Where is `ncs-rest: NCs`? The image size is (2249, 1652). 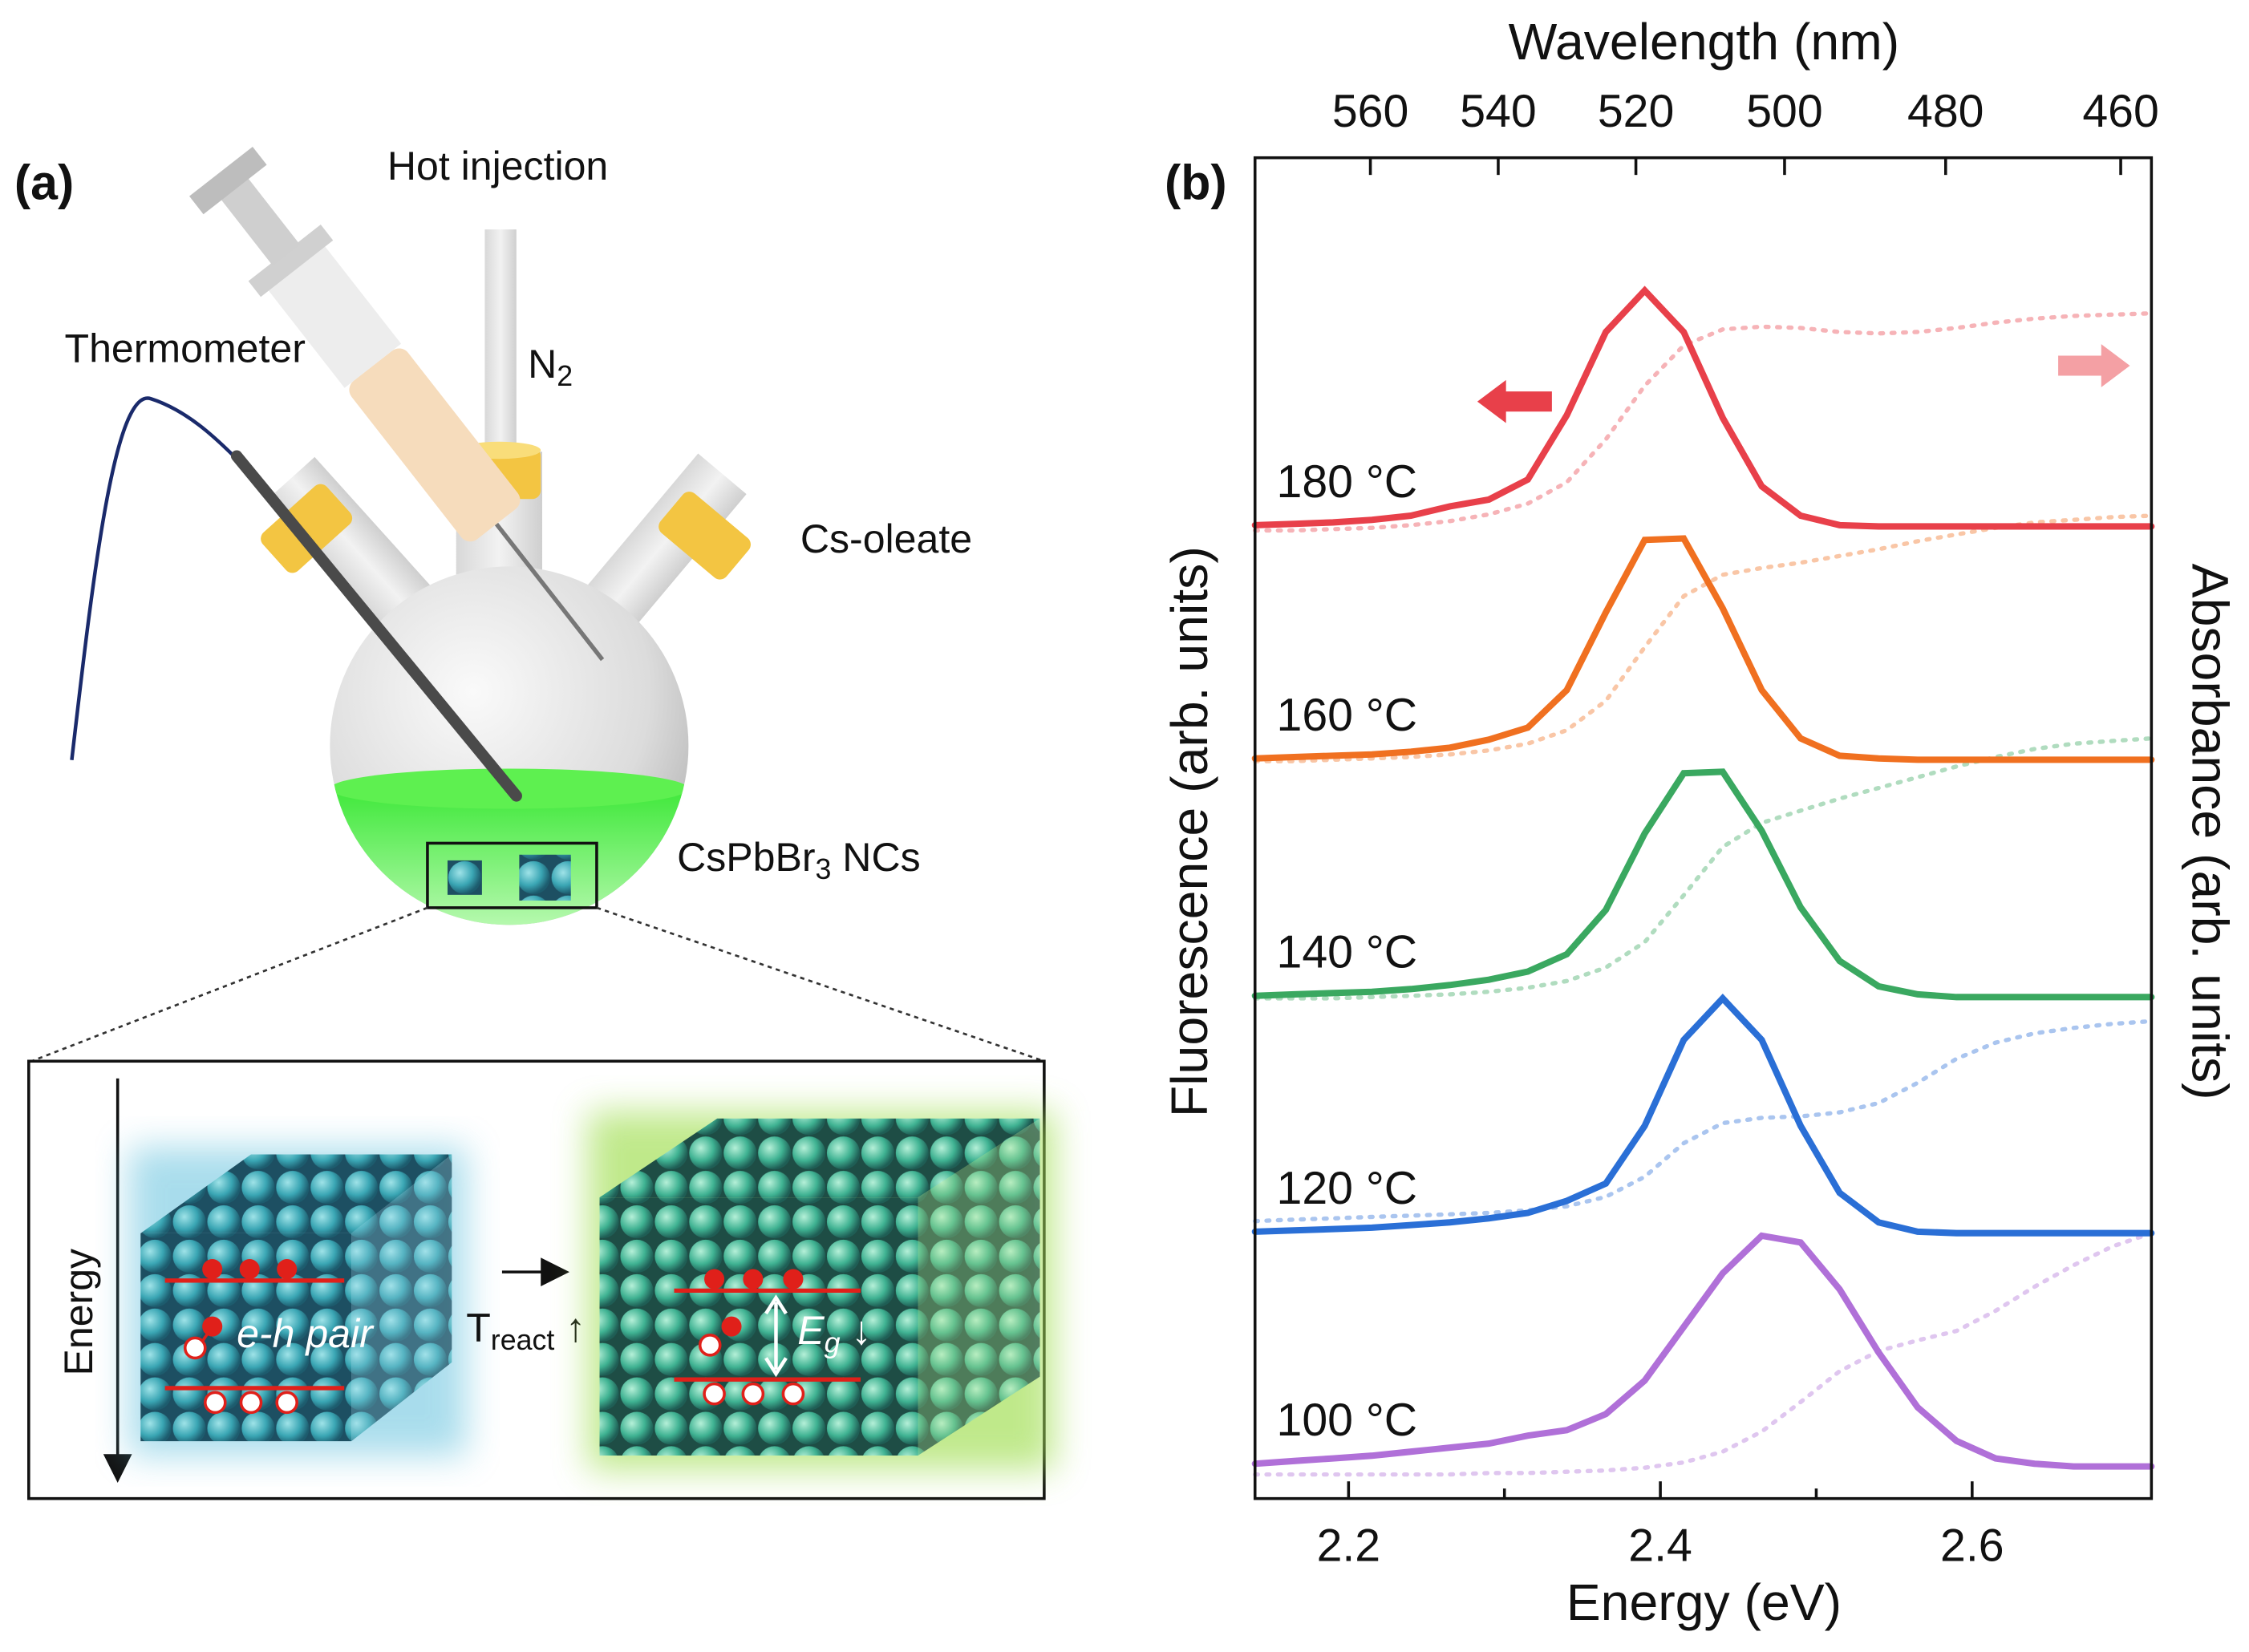 ncs-rest: NCs is located at coordinates (875, 857).